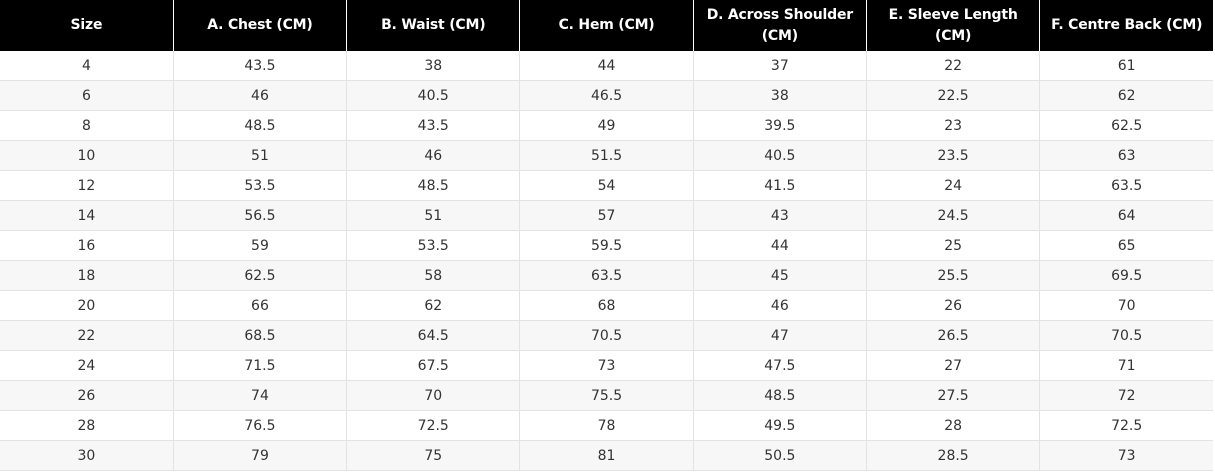  I want to click on table-cell-sleeve-length: 28.5, so click(953, 455).